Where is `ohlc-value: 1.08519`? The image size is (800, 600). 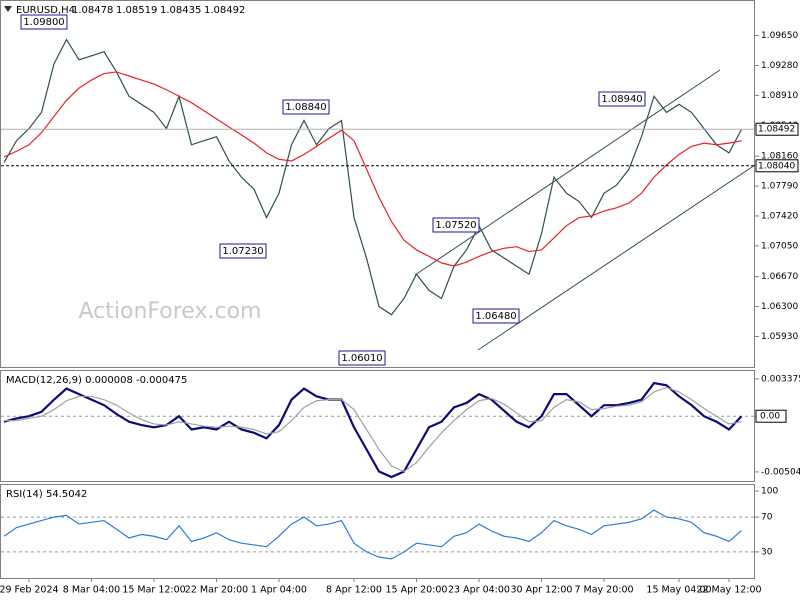 ohlc-value: 1.08519 is located at coordinates (136, 10).